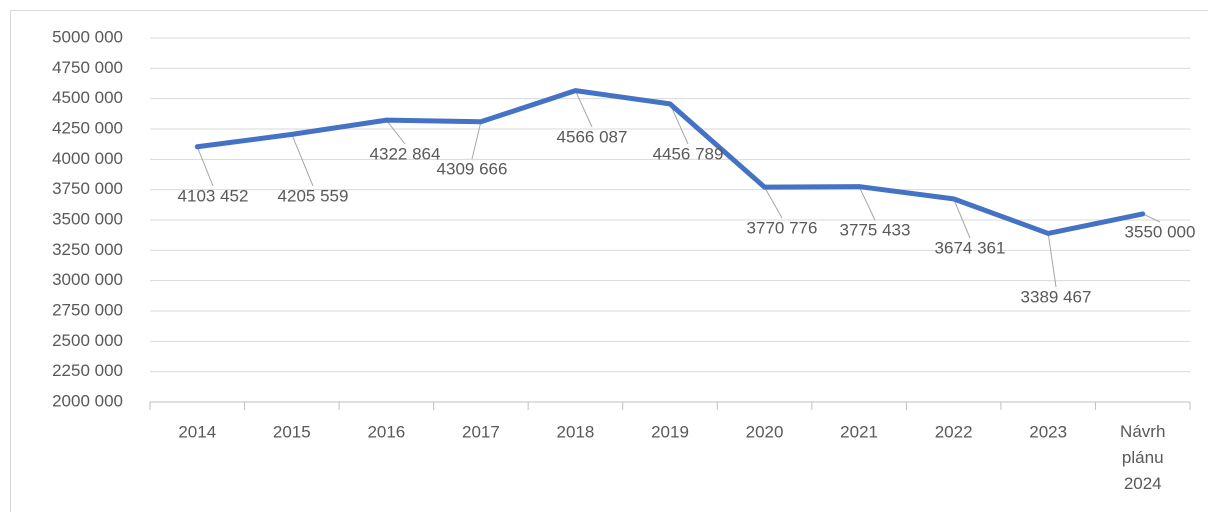 The image size is (1208, 512). What do you see at coordinates (1056, 296) in the screenshot?
I see `data-label: 3389 467` at bounding box center [1056, 296].